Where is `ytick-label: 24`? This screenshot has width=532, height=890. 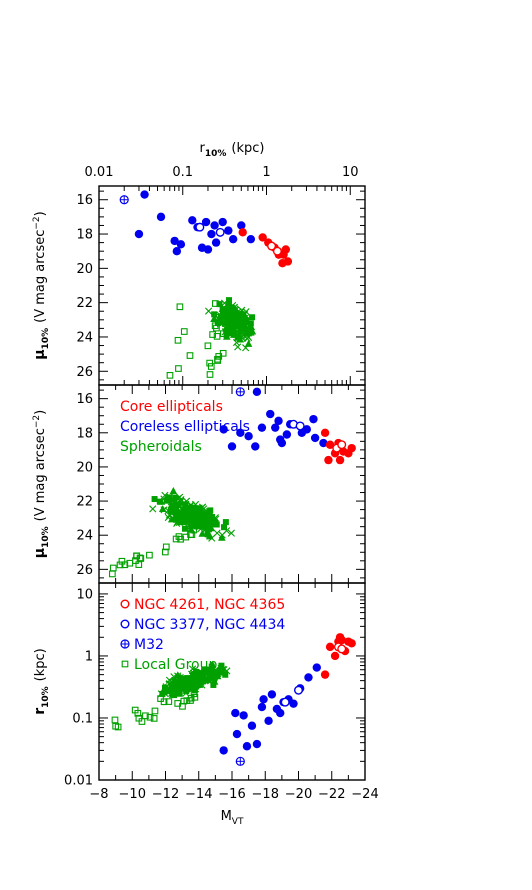
ytick-label: 24 is located at coordinates (84, 337).